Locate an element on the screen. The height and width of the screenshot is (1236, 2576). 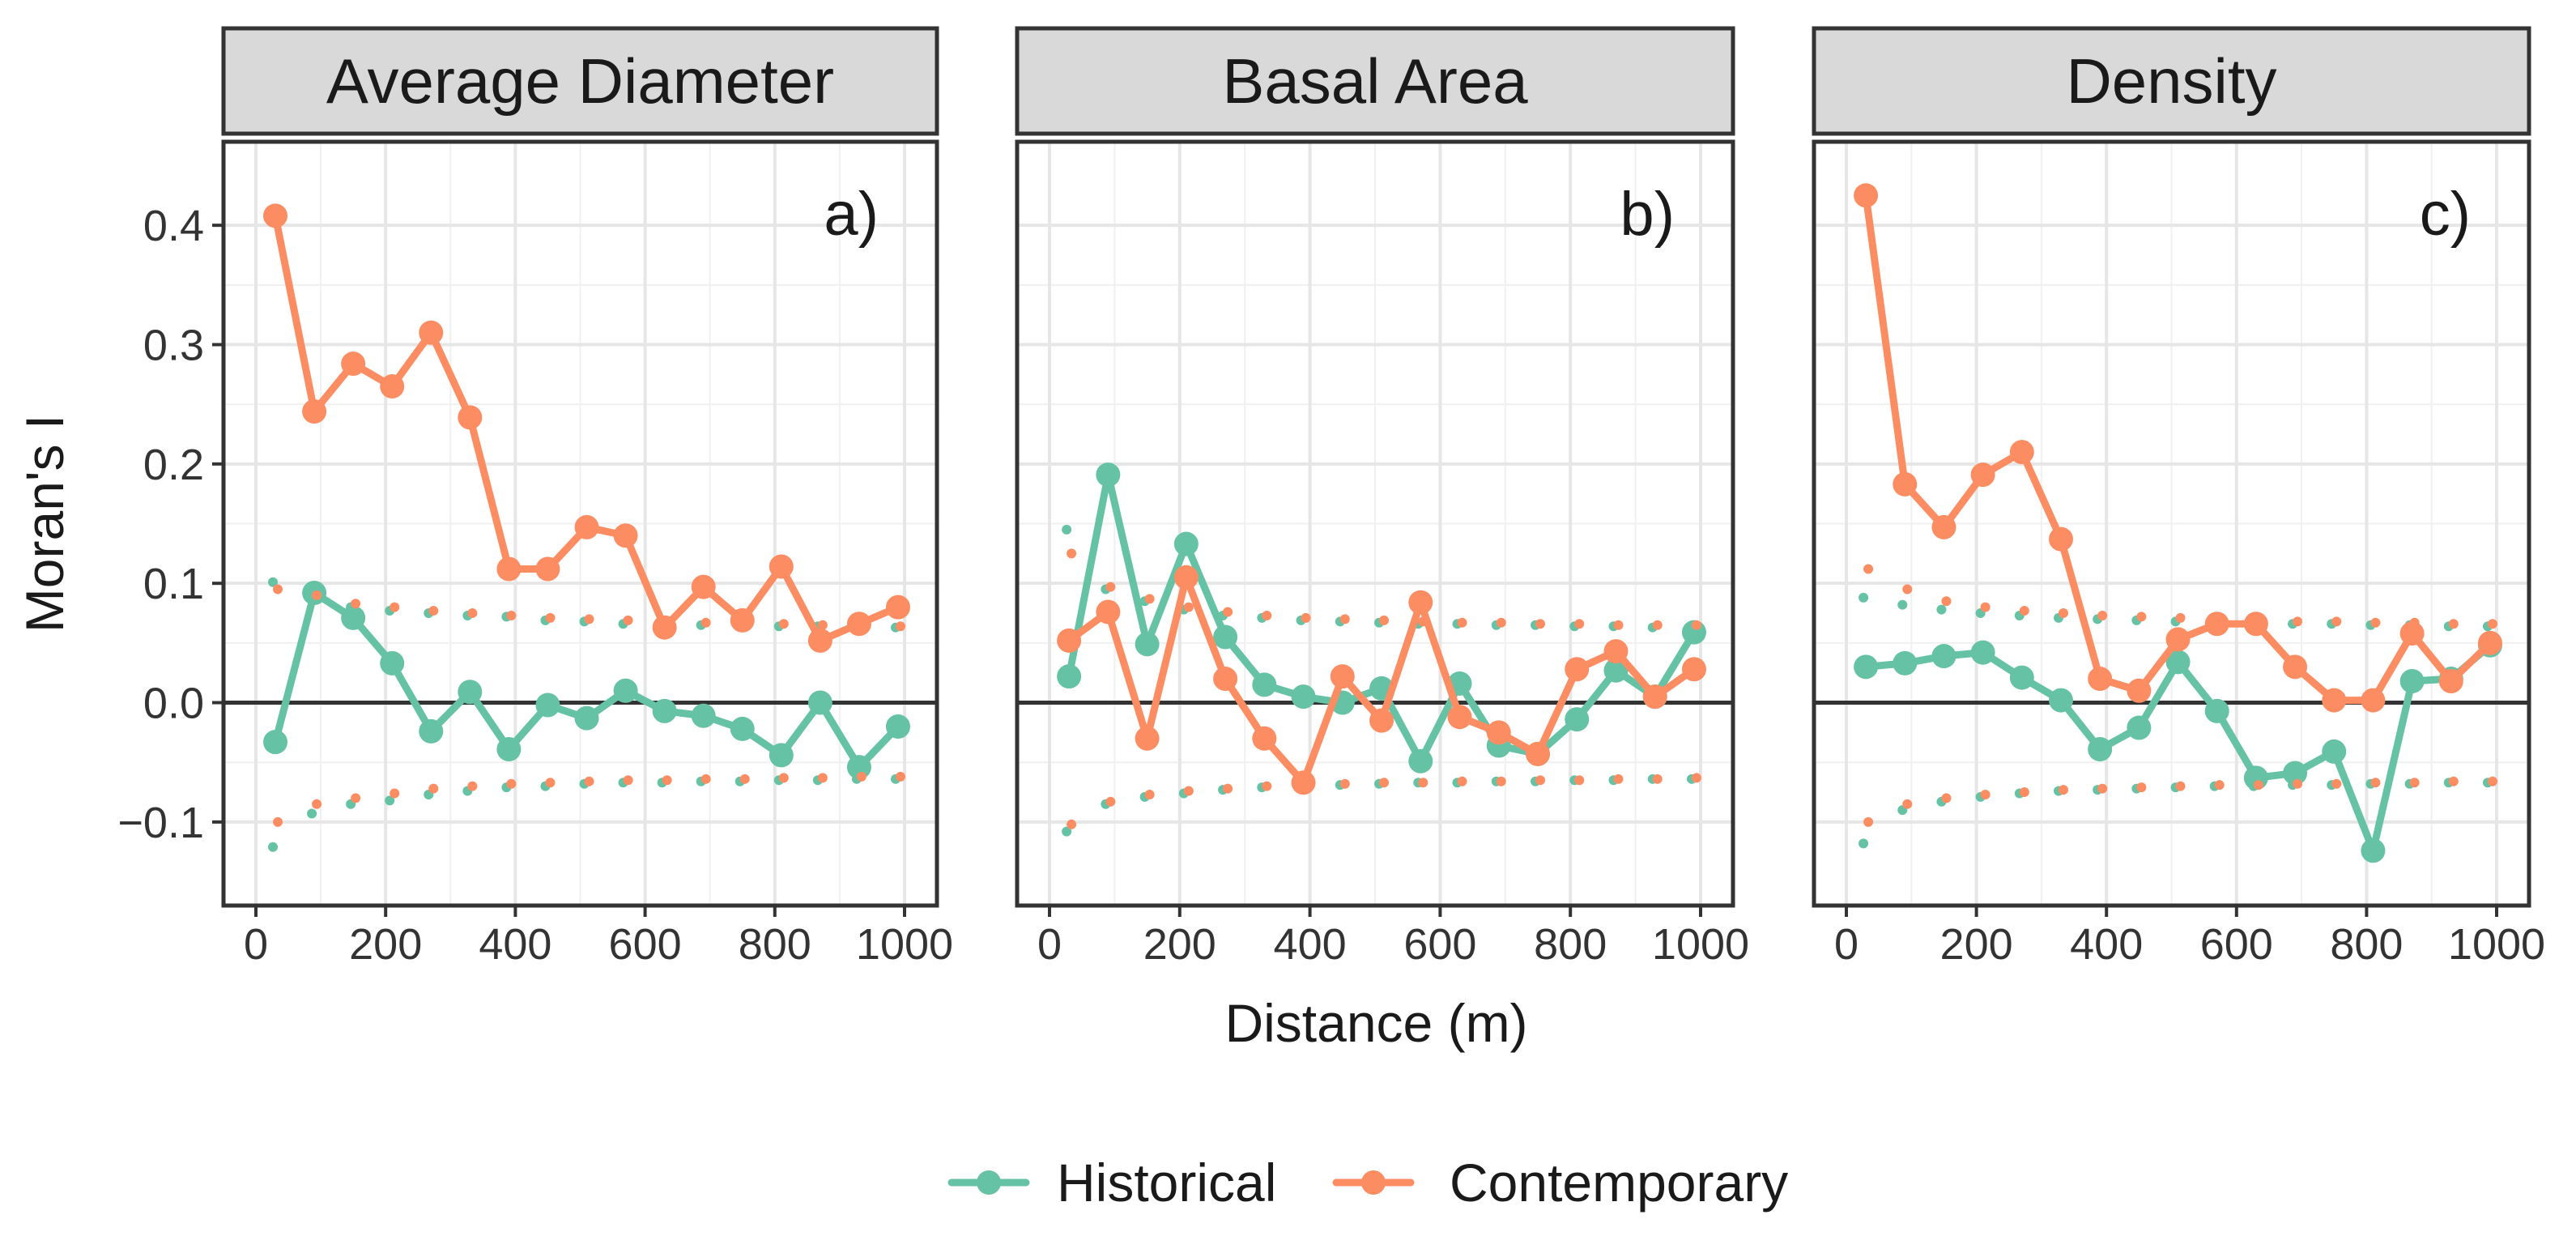
x-tick-label: 200 is located at coordinates (385, 944).